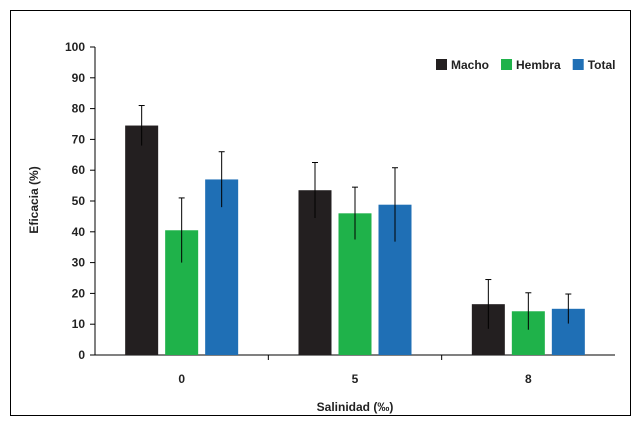  I want to click on y-axis-title: Eficacia (%), so click(34, 199).